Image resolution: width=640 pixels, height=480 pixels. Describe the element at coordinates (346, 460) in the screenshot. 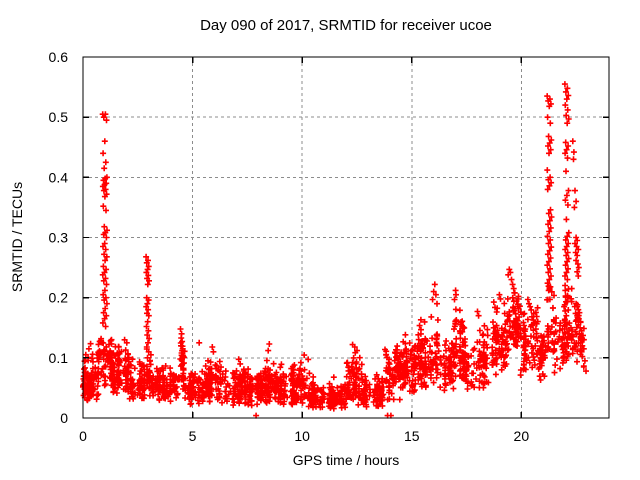

I see `x-axis-label: GPS time / hours` at that location.